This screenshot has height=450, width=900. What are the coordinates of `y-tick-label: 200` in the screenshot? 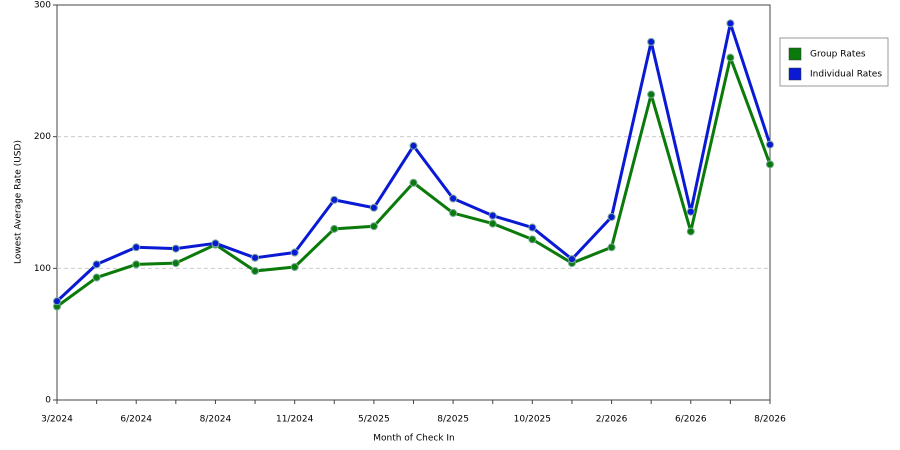 It's located at (42, 137).